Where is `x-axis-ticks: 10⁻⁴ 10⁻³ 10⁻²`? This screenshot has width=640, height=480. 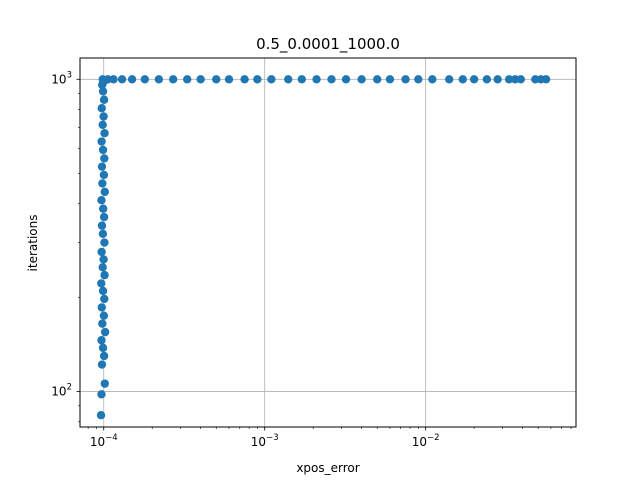 x-axis-ticks: 10⁻⁴ 10⁻³ 10⁻² is located at coordinates (329, 438).